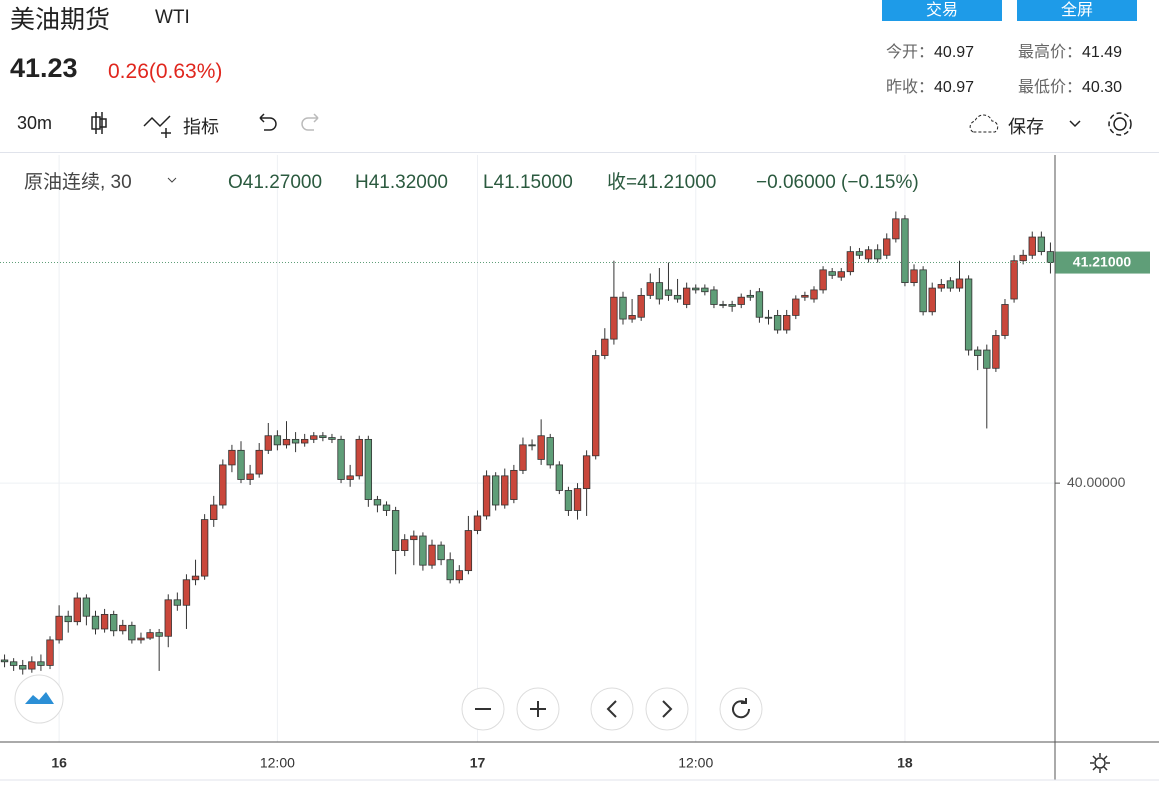 This screenshot has height=788, width=1159. What do you see at coordinates (35, 123) in the screenshot?
I see `interval: 30m` at bounding box center [35, 123].